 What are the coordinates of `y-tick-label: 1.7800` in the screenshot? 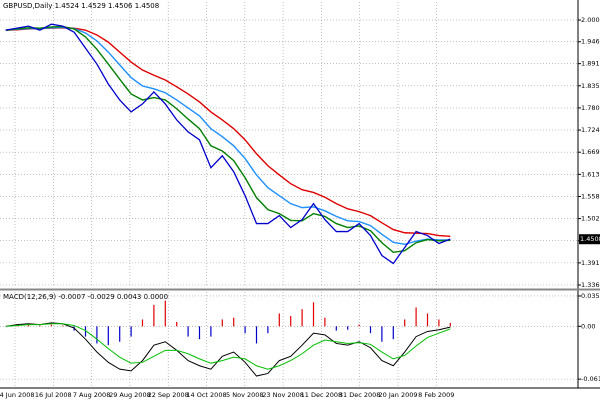 It's located at (590, 108).